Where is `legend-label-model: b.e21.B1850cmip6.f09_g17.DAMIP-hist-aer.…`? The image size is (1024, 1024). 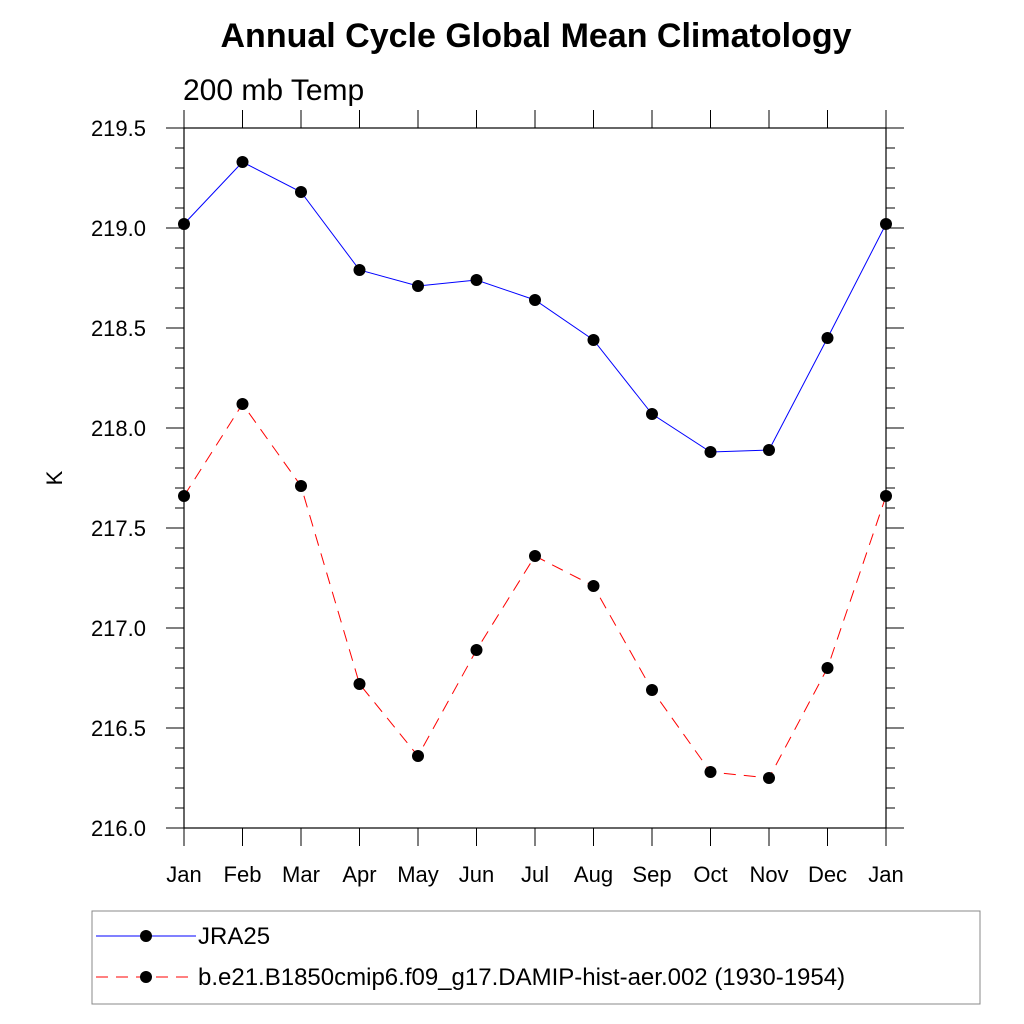 legend-label-model: b.e21.B1850cmip6.f09_g17.DAMIP-hist-aer.… is located at coordinates (521, 977).